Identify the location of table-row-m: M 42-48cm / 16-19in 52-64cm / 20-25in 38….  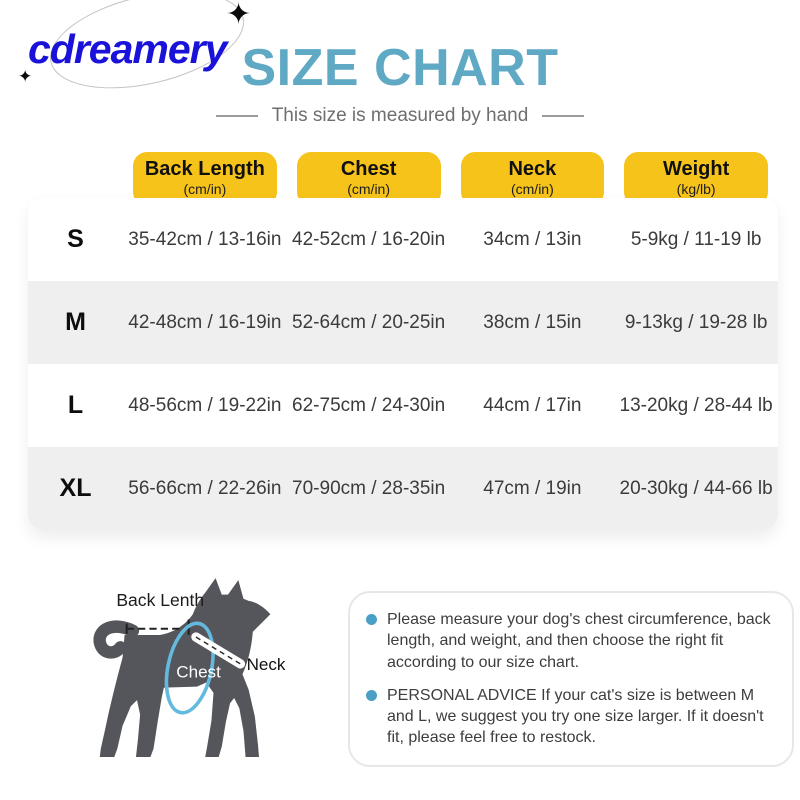
(403, 322).